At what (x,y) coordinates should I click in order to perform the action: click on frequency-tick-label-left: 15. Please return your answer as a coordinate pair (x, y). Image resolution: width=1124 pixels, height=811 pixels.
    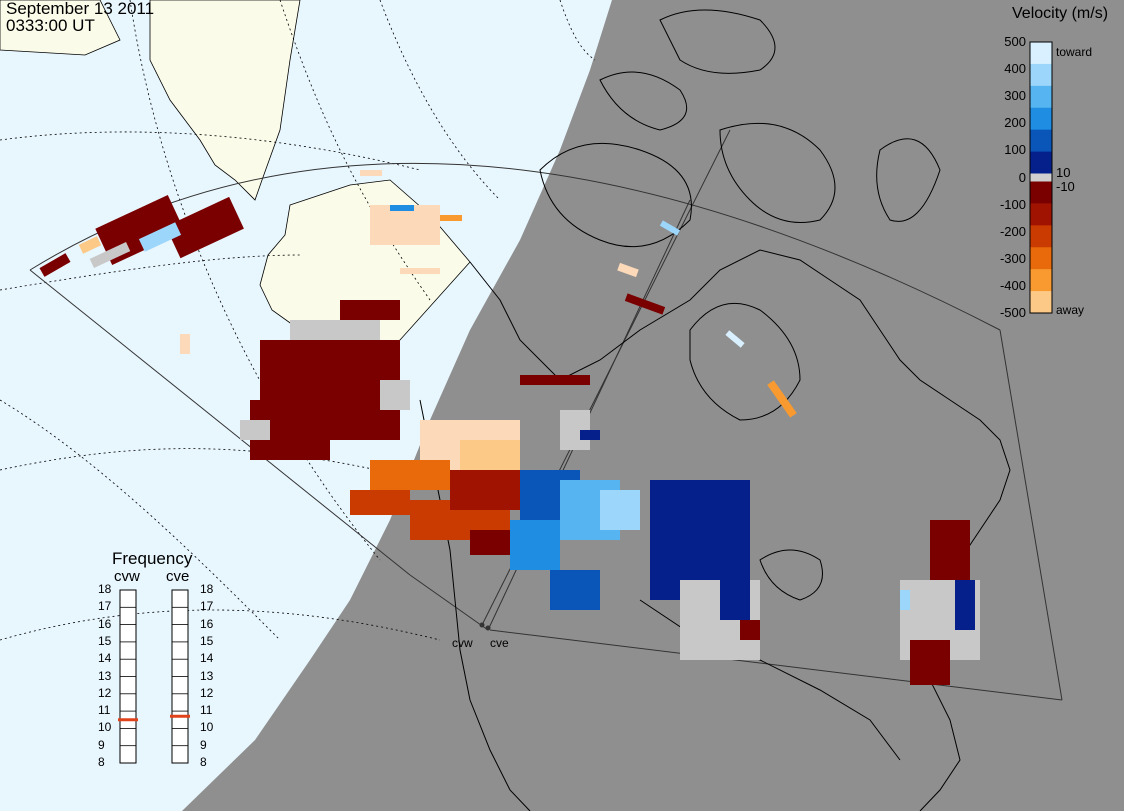
    Looking at the image, I should click on (105, 640).